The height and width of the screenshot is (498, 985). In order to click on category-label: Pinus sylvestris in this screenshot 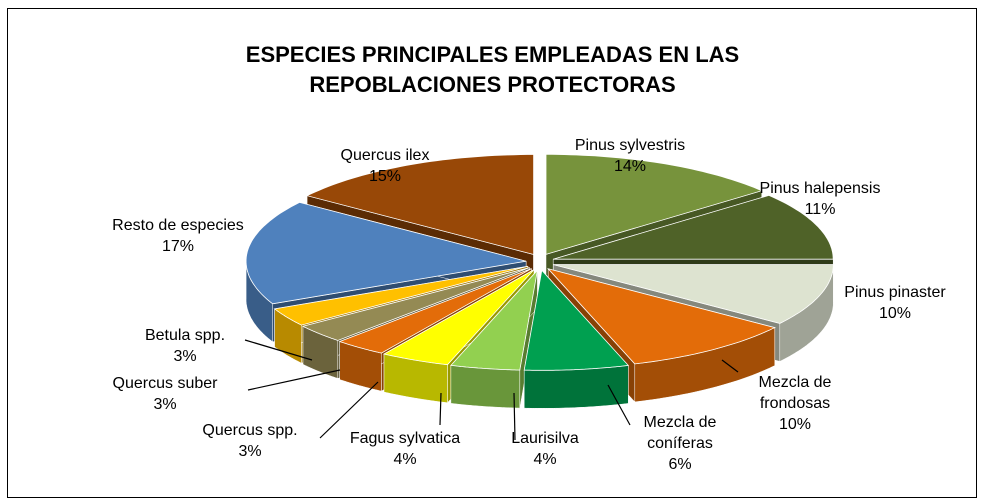, I will do `click(630, 145)`.